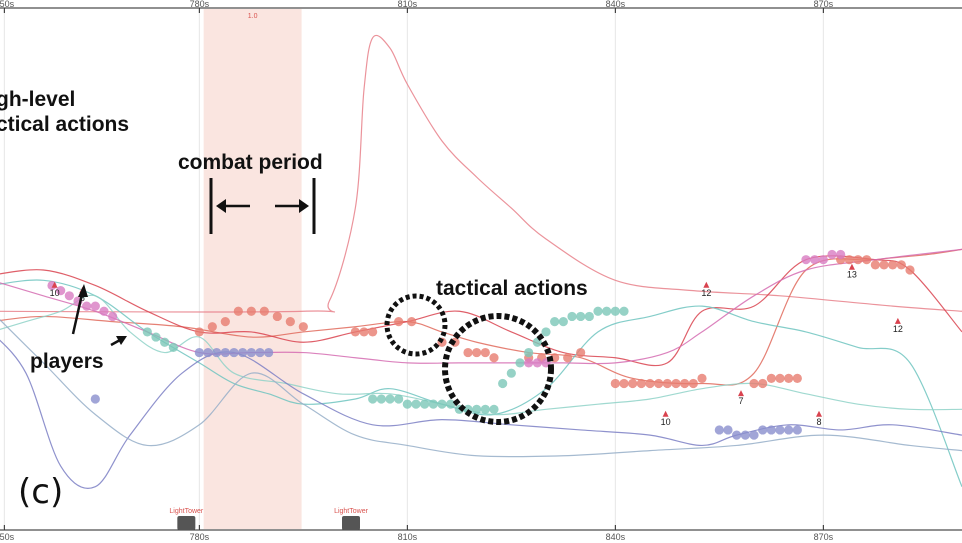  I want to click on bottom-tick-label: 870s, so click(824, 537).